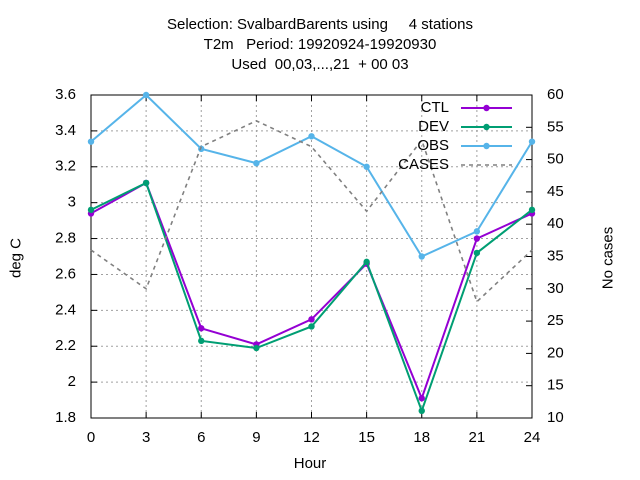 Image resolution: width=640 pixels, height=480 pixels. What do you see at coordinates (65, 166) in the screenshot?
I see `y-tick-label: 3.2` at bounding box center [65, 166].